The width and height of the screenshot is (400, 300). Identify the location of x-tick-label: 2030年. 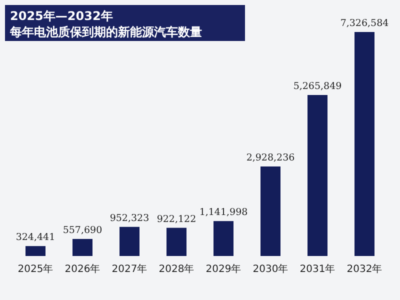
(270, 269).